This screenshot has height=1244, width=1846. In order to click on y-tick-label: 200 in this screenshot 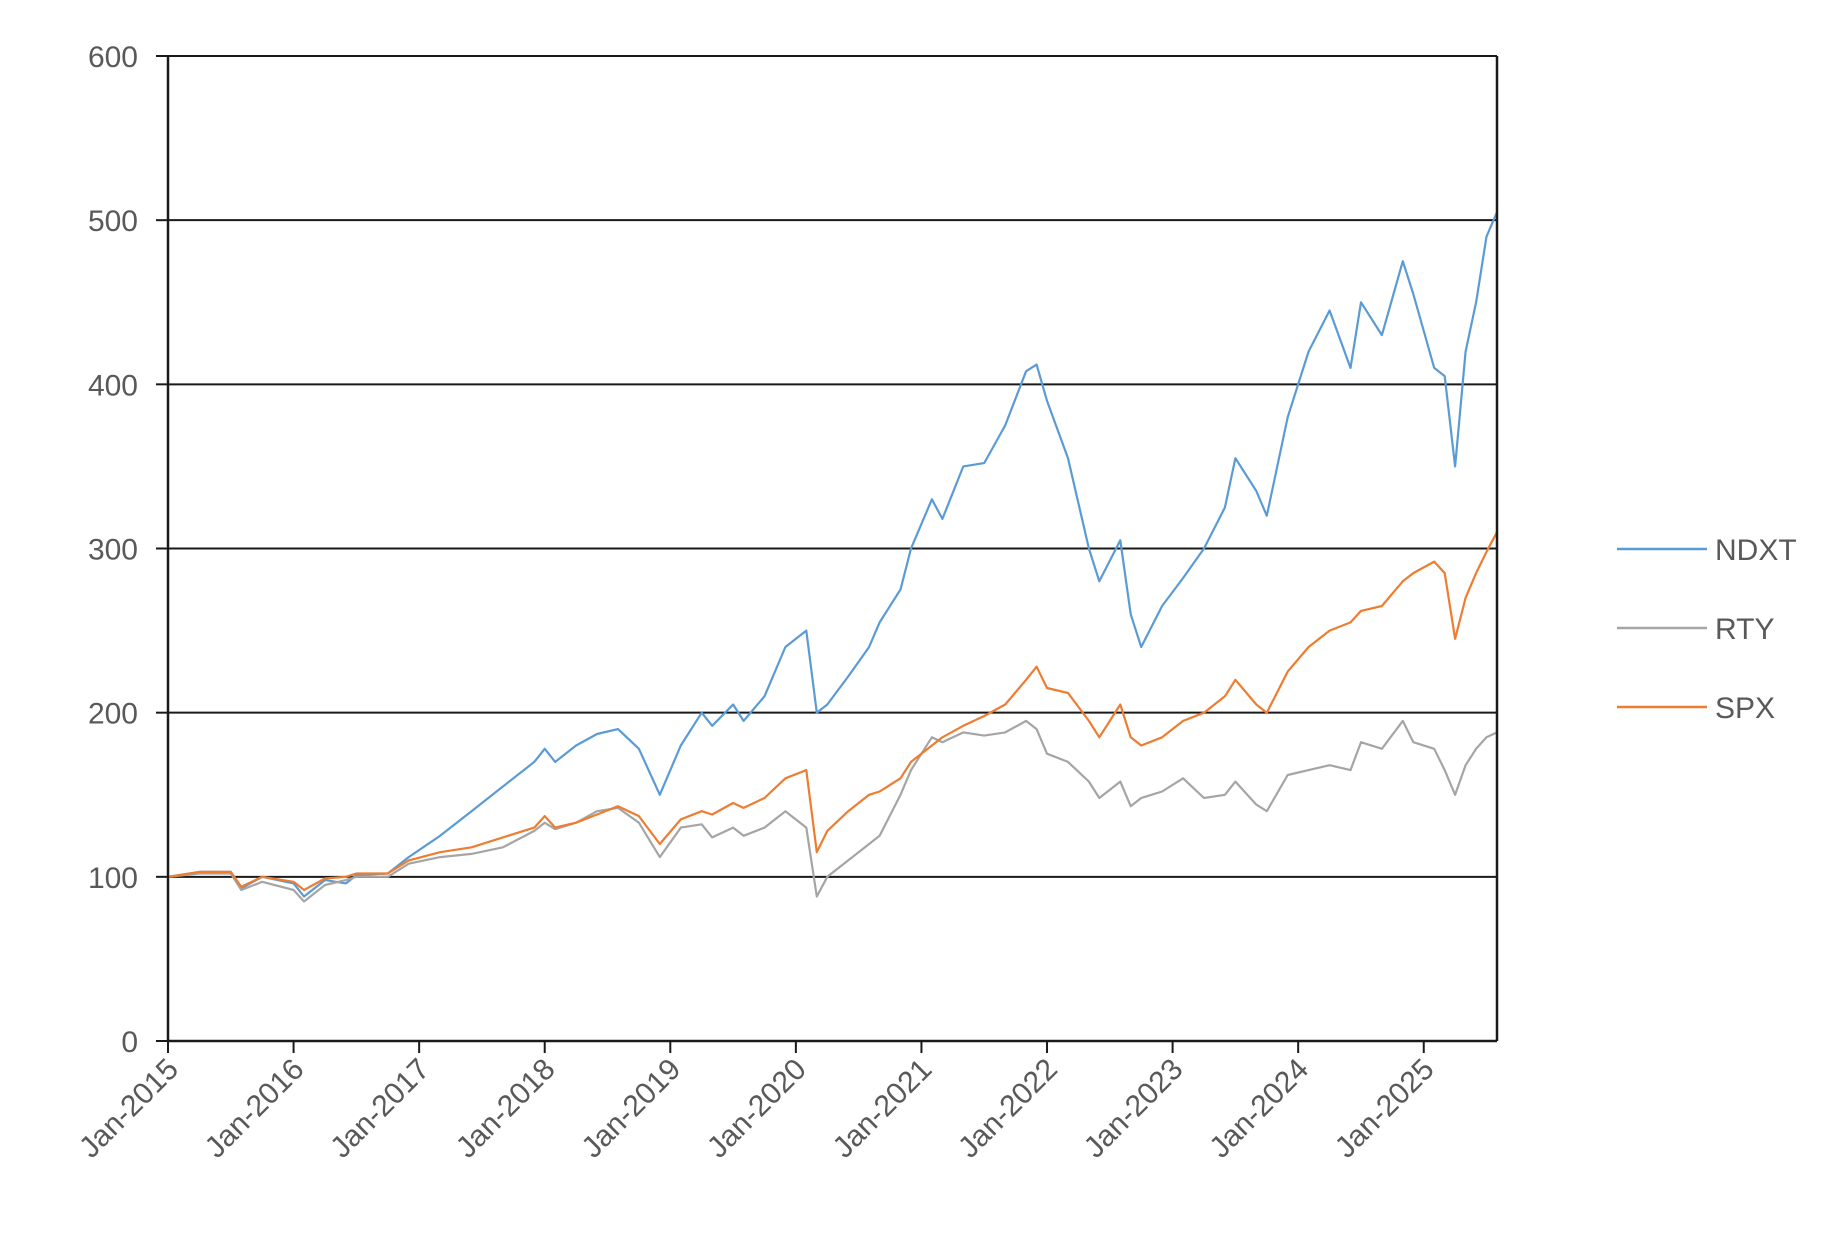, I will do `click(113, 714)`.